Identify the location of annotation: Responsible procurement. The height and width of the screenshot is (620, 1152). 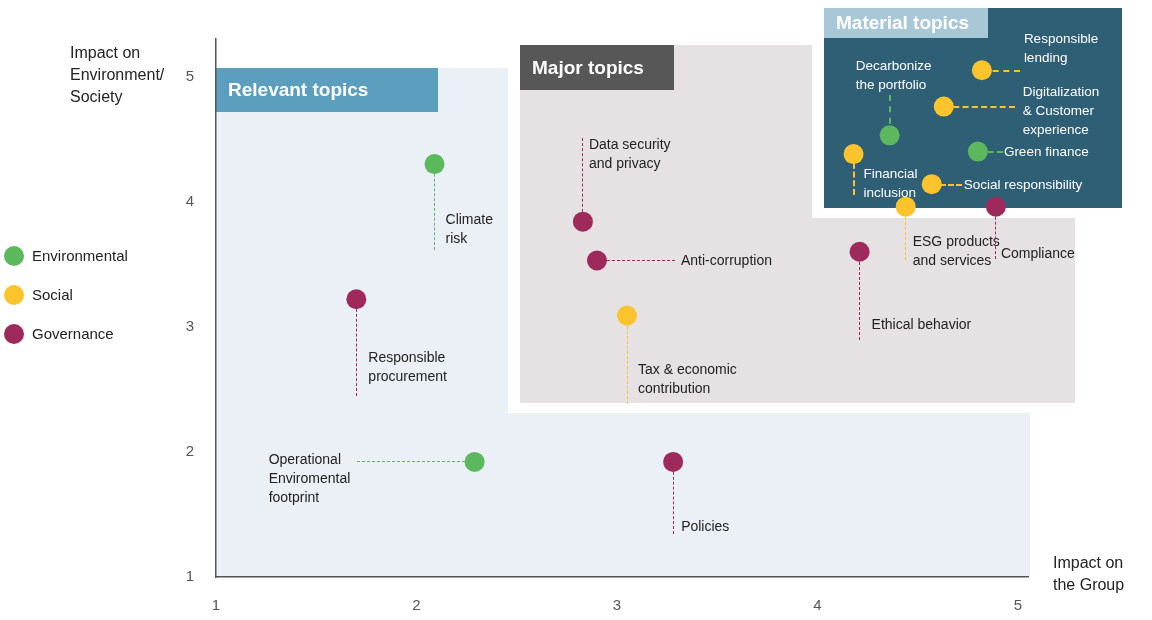
(407, 367).